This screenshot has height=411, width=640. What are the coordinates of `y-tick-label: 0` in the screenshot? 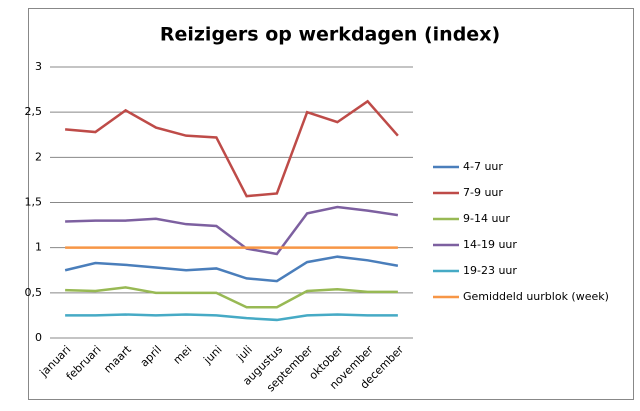 It's located at (38, 337).